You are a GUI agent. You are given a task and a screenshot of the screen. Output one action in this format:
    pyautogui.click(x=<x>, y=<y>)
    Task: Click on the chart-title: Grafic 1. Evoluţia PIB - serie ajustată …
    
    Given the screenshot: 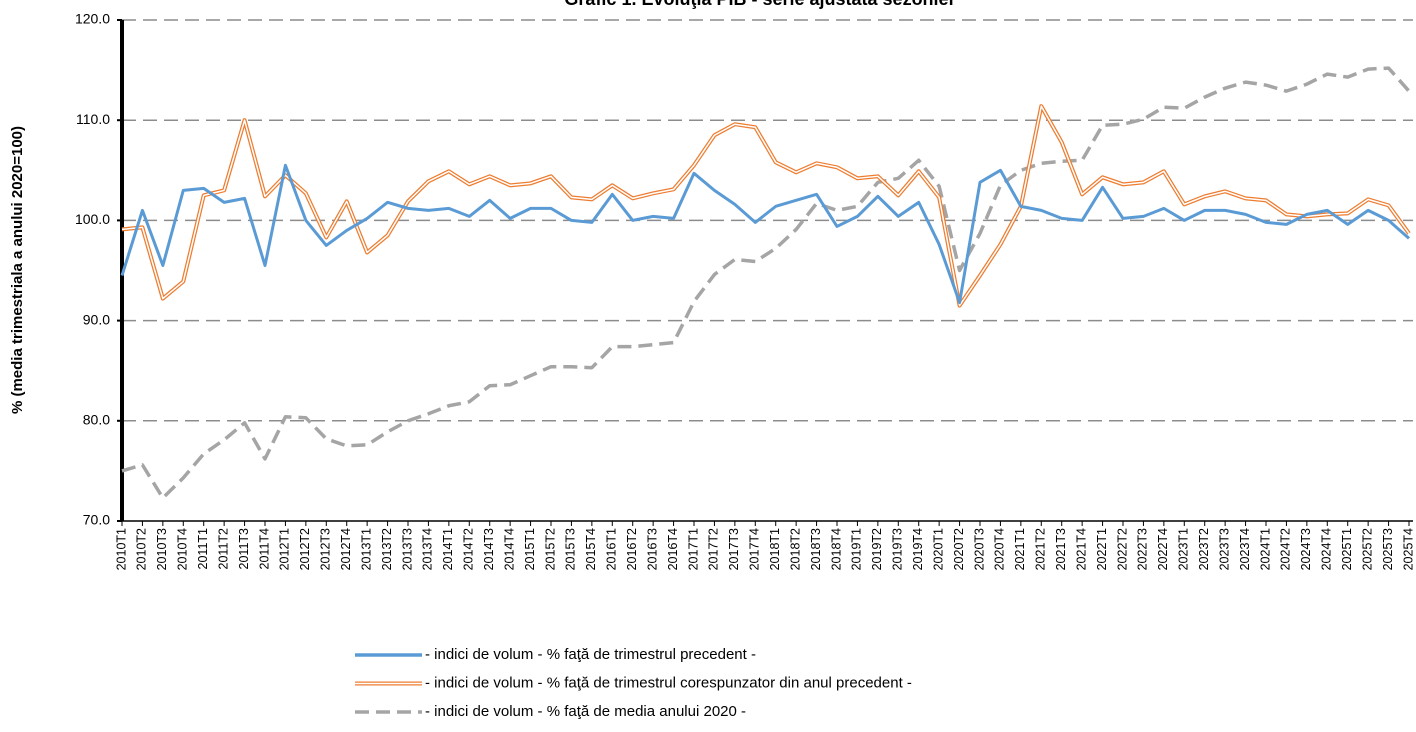 What is the action you would take?
    pyautogui.click(x=759, y=4)
    